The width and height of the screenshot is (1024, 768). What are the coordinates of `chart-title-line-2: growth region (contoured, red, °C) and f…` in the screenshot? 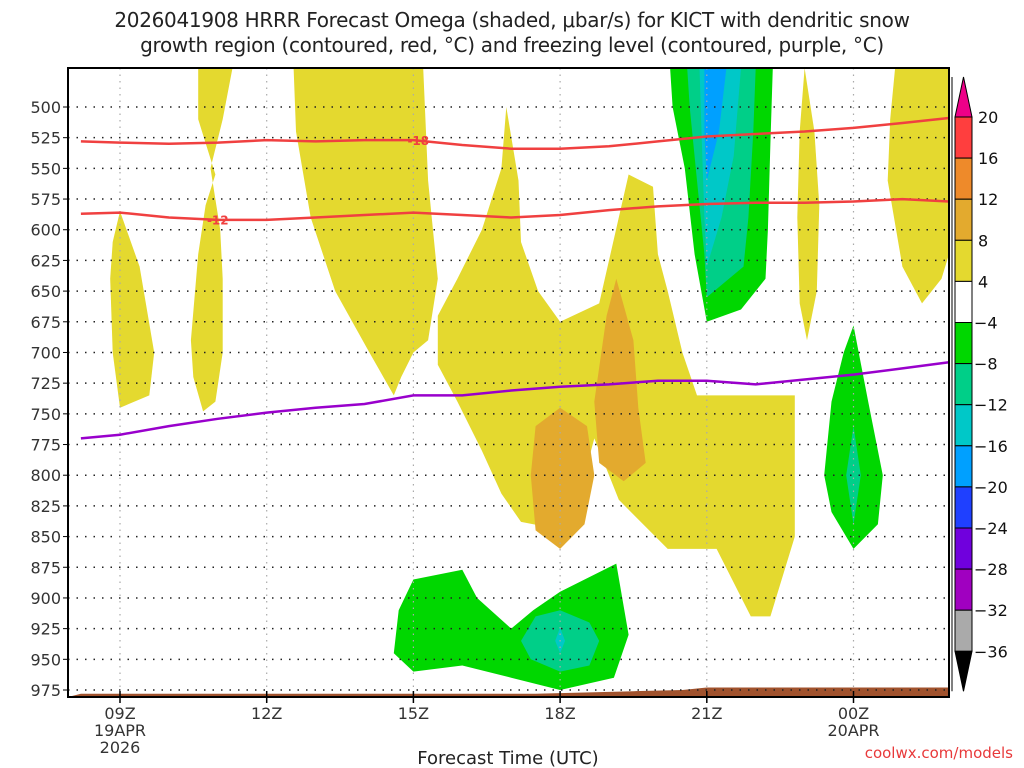 It's located at (512, 45).